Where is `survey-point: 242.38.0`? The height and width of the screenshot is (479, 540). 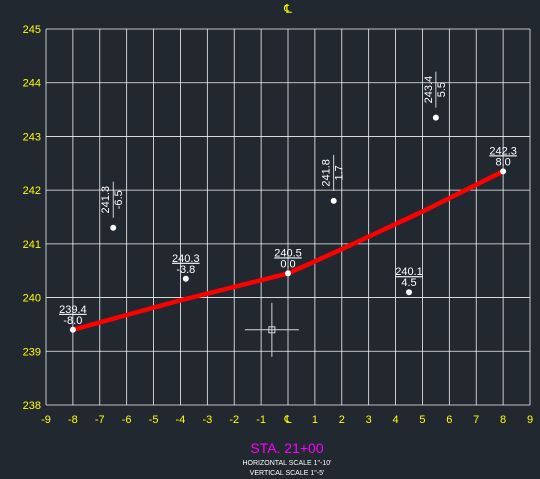
survey-point: 242.38.0 is located at coordinates (503, 160).